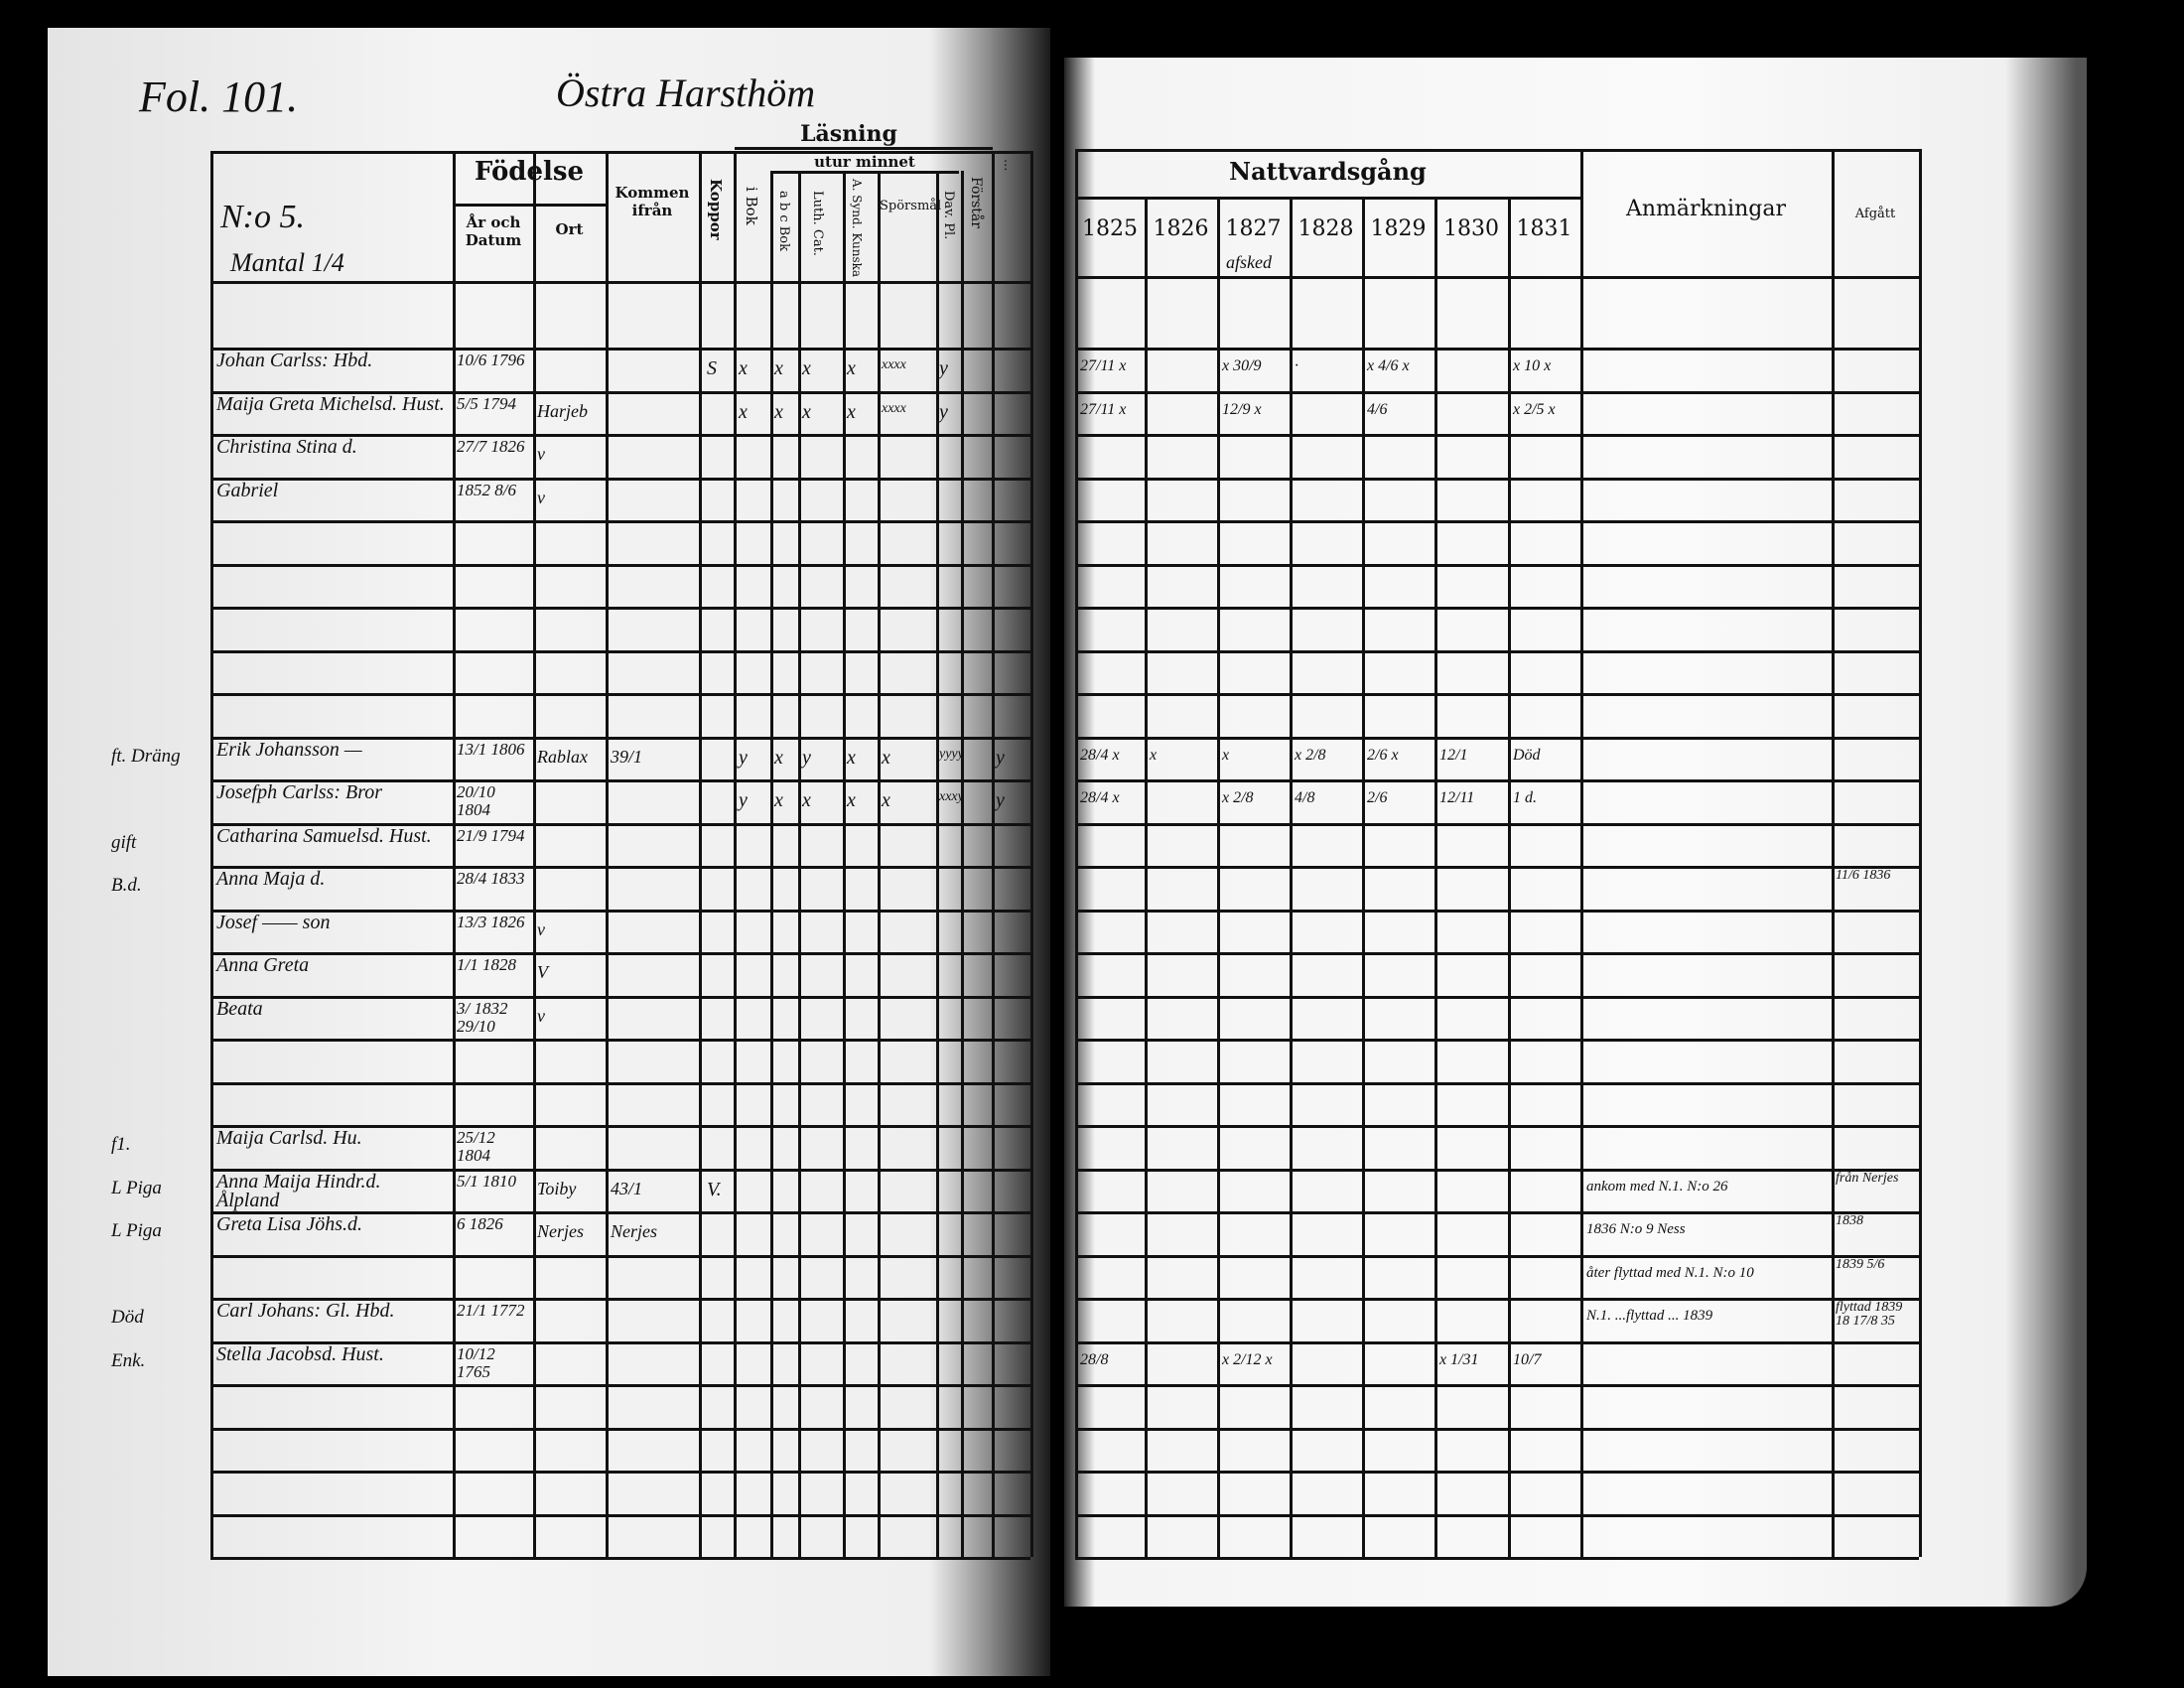  I want to click on communion-entry: x 2/8, so click(1310, 755).